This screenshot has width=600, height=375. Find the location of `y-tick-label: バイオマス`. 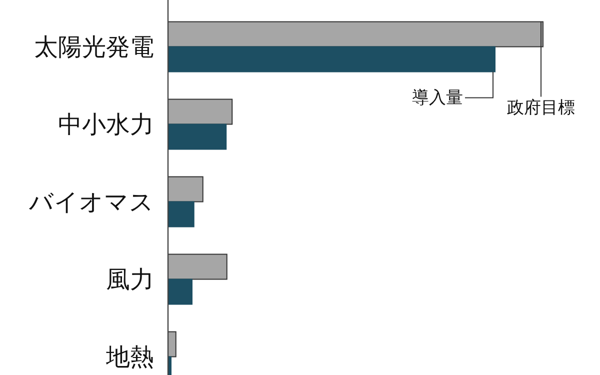

y-tick-label: バイオマス is located at coordinates (91, 202).